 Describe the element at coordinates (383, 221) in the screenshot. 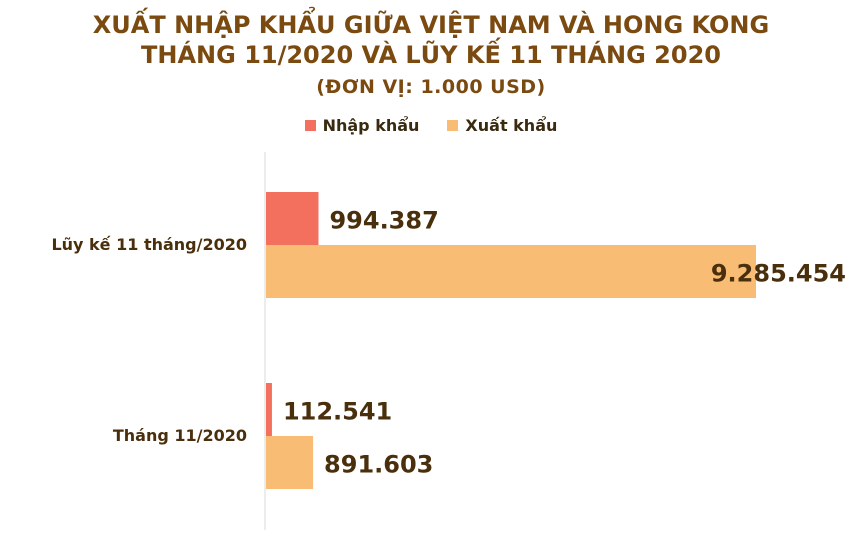

I see `data-label: 994.387` at that location.